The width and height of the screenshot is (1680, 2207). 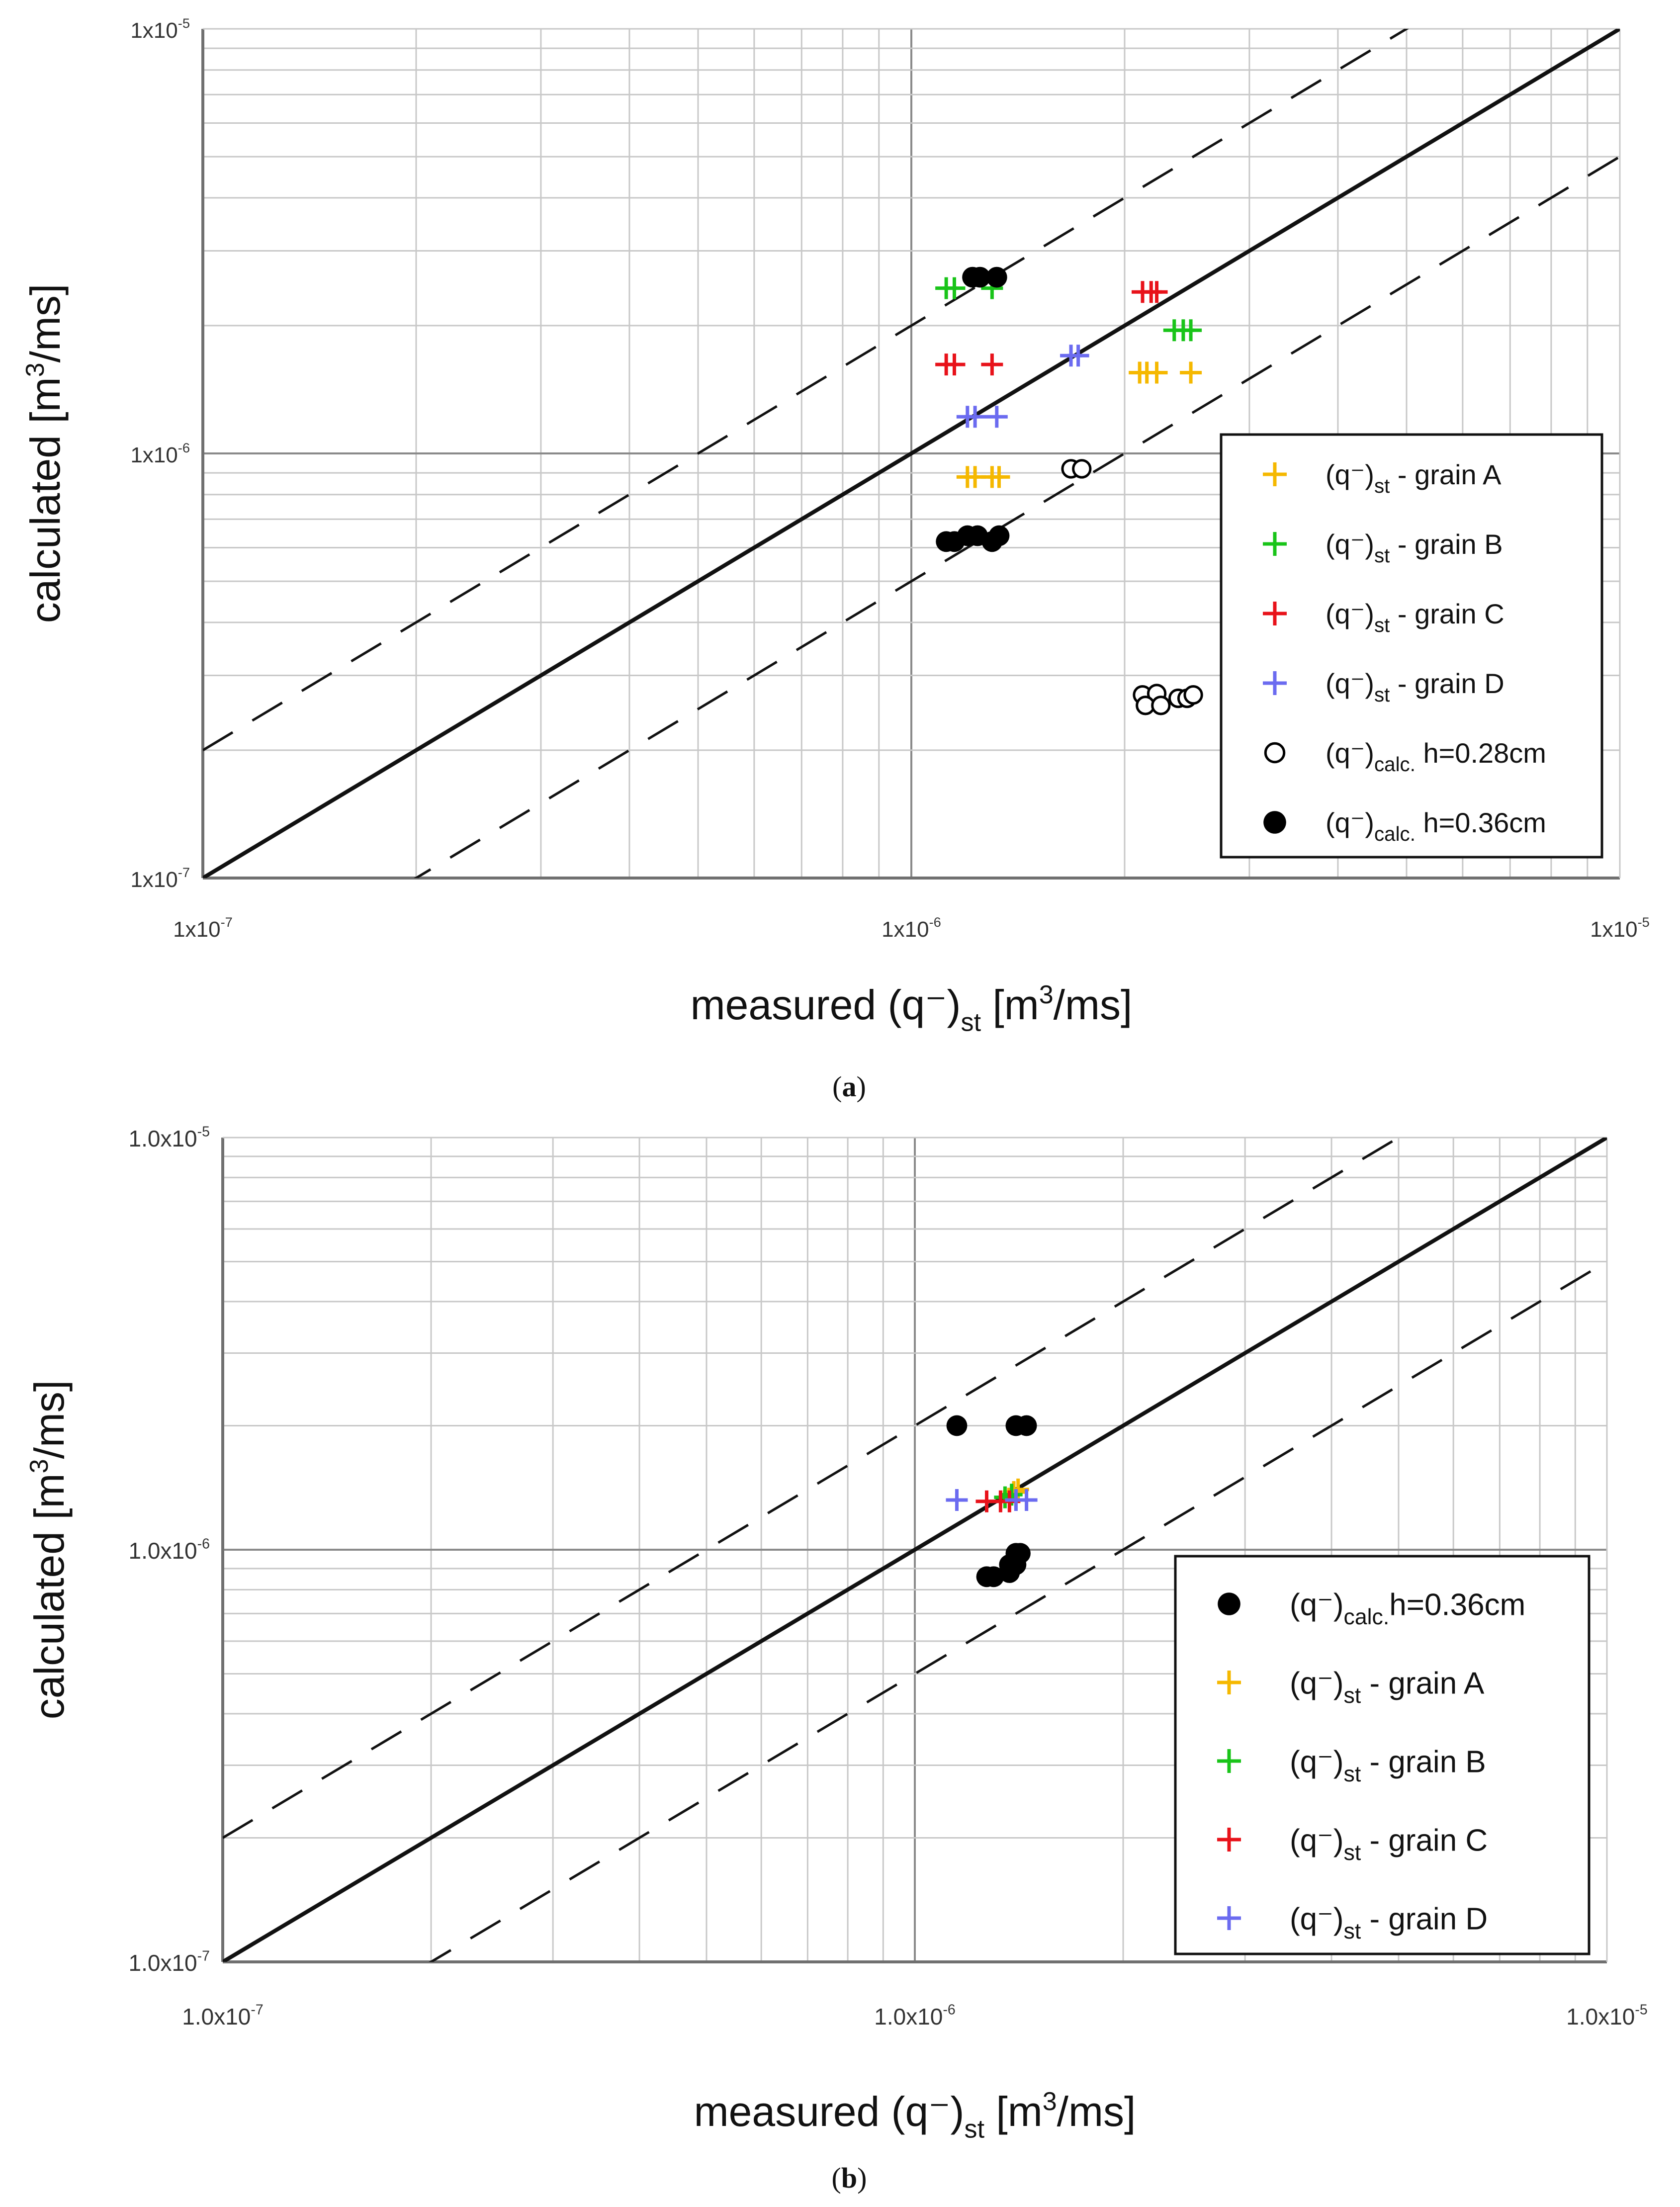 I want to click on y-tick-label: 1x10⁻⁵, so click(x=160, y=29).